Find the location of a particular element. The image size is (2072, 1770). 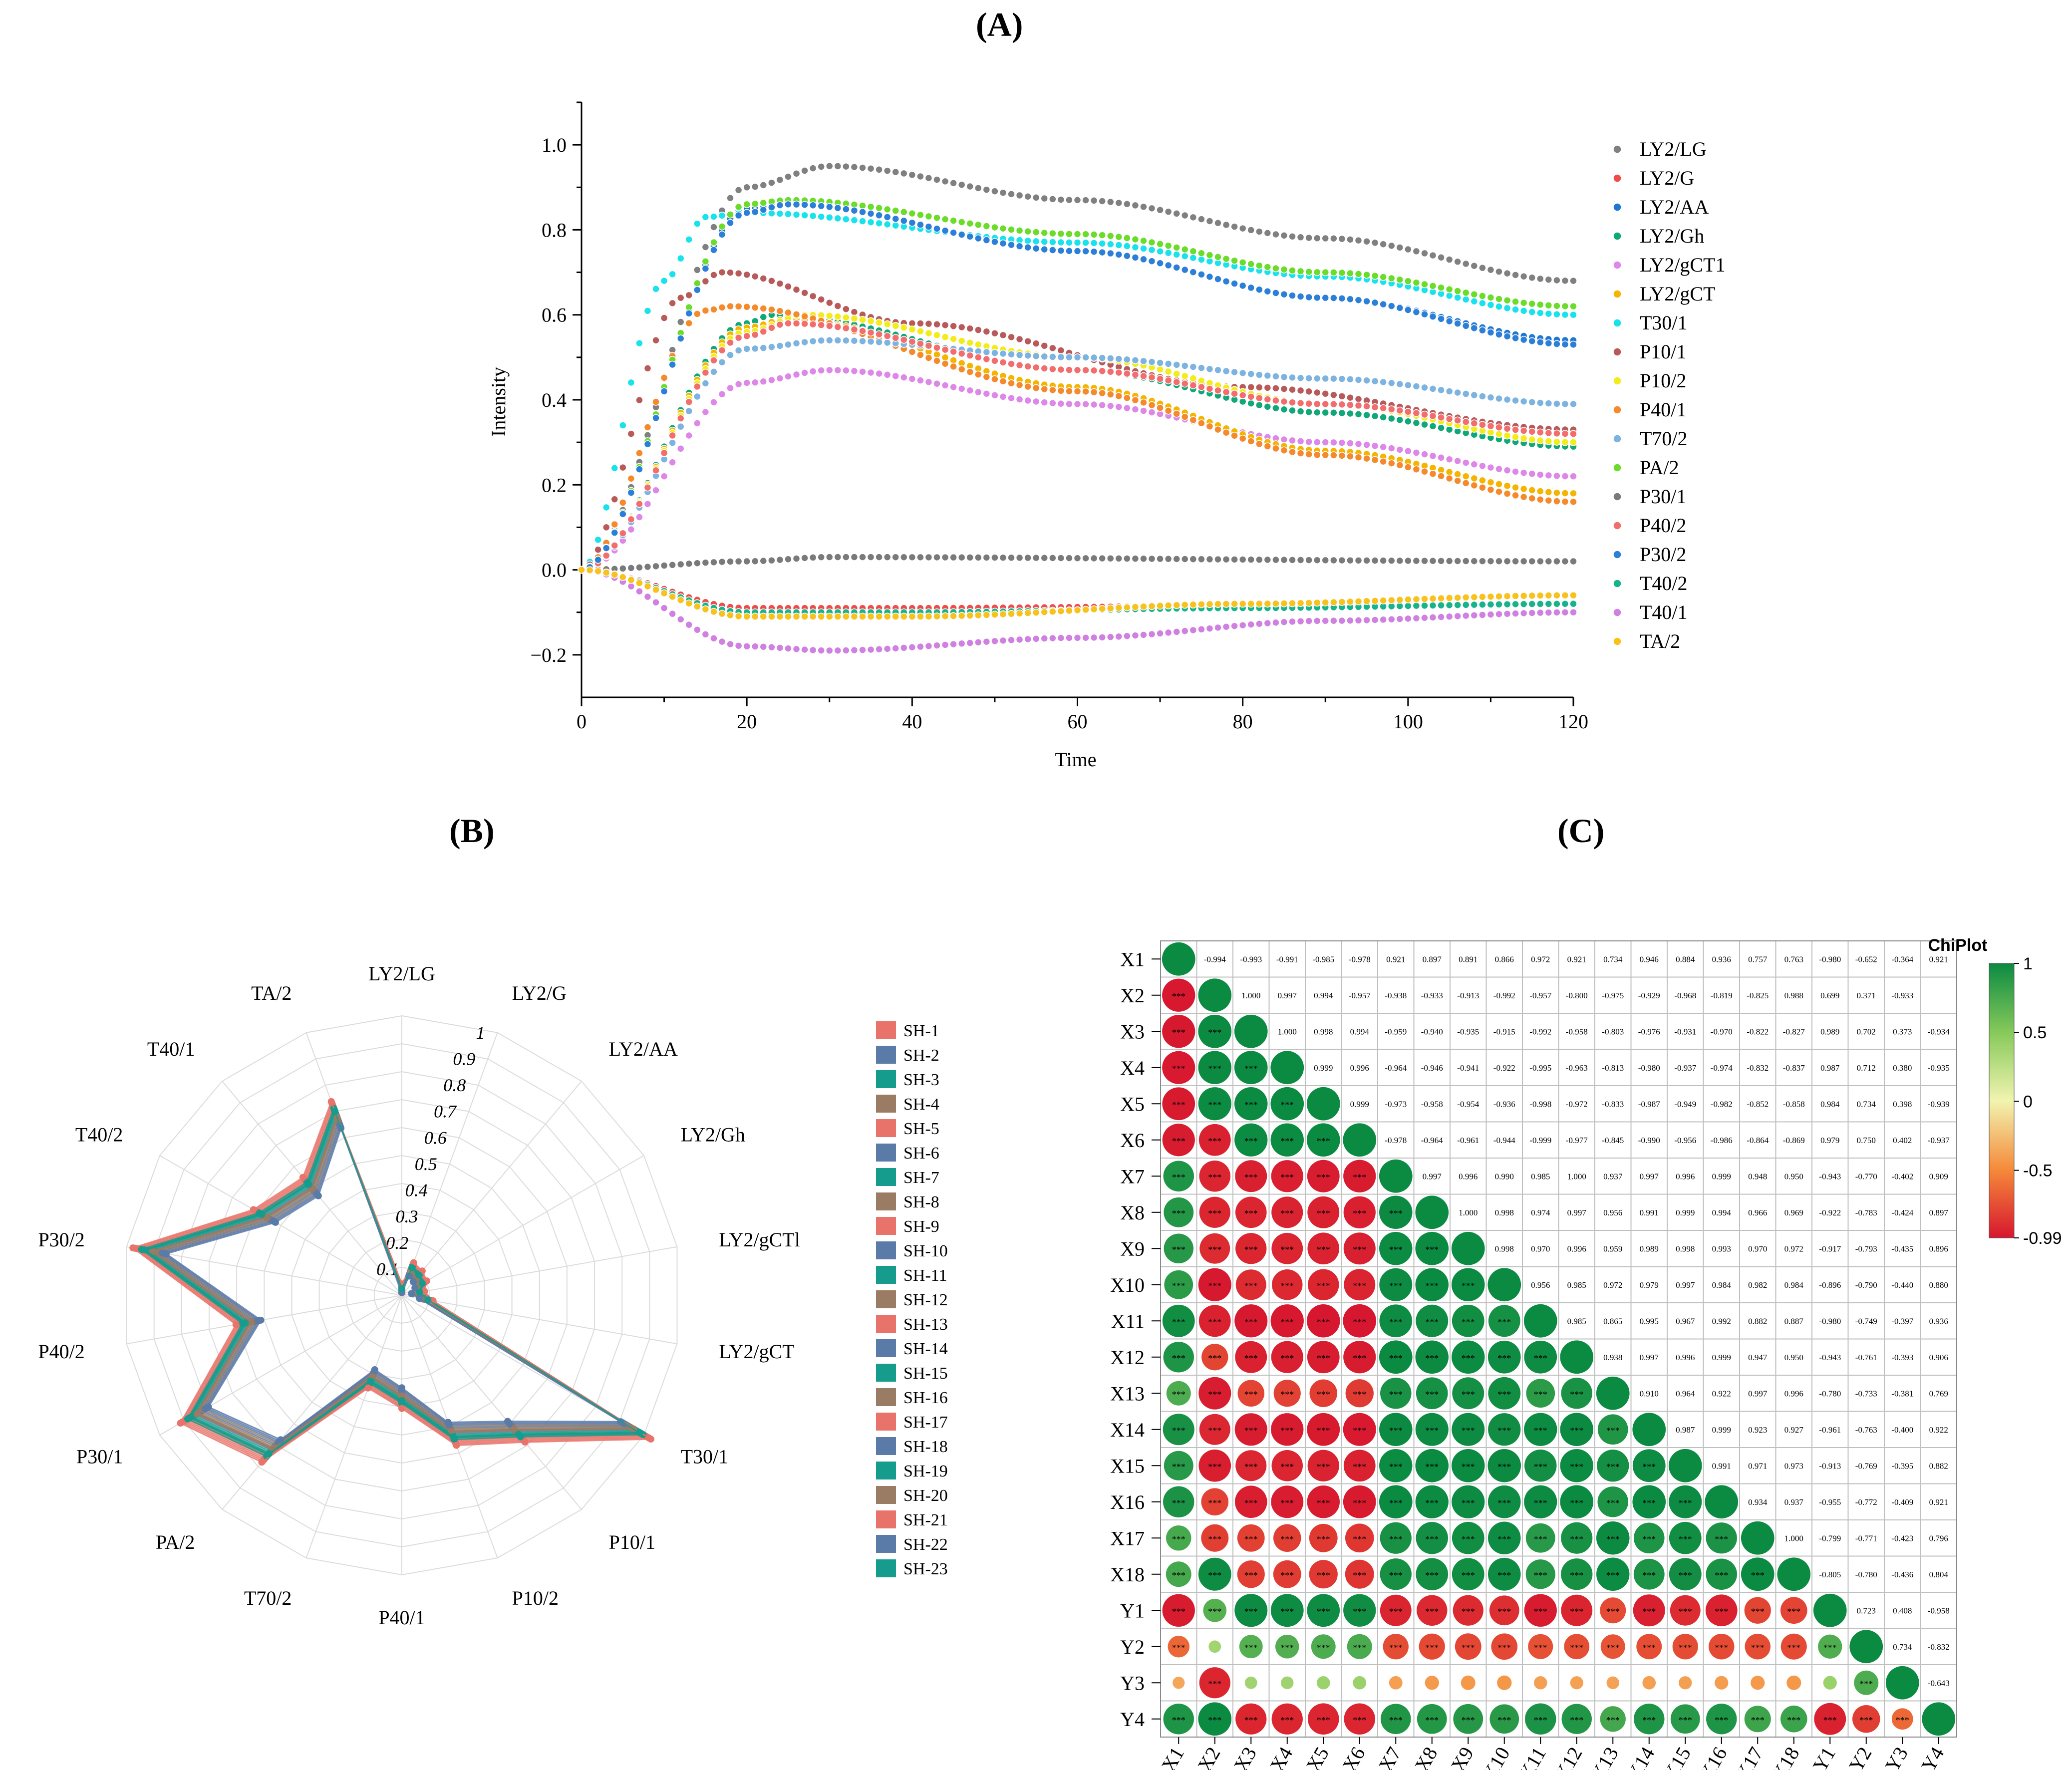

correlation-value: 0.996 is located at coordinates (1577, 1249).